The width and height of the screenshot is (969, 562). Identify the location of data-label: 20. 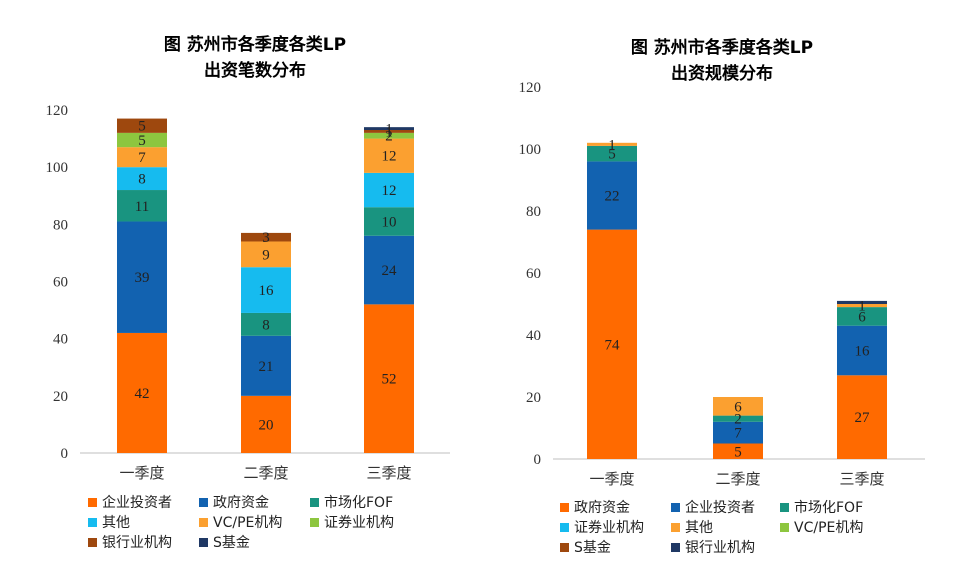
(266, 425).